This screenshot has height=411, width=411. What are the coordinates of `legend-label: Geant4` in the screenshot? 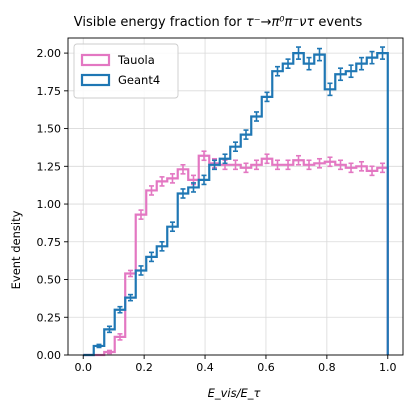 It's located at (139, 80).